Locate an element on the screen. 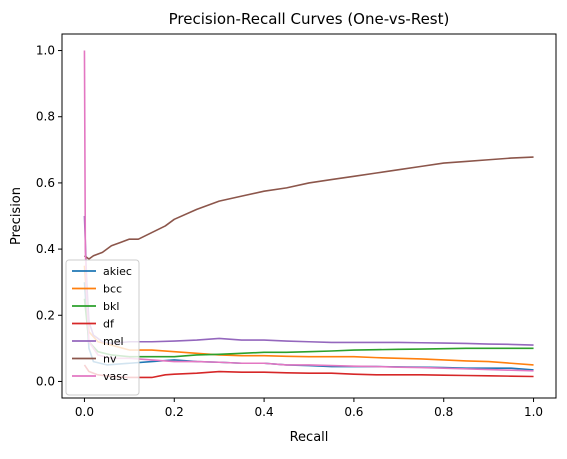  x-tick-label: 0.6 is located at coordinates (353, 412).